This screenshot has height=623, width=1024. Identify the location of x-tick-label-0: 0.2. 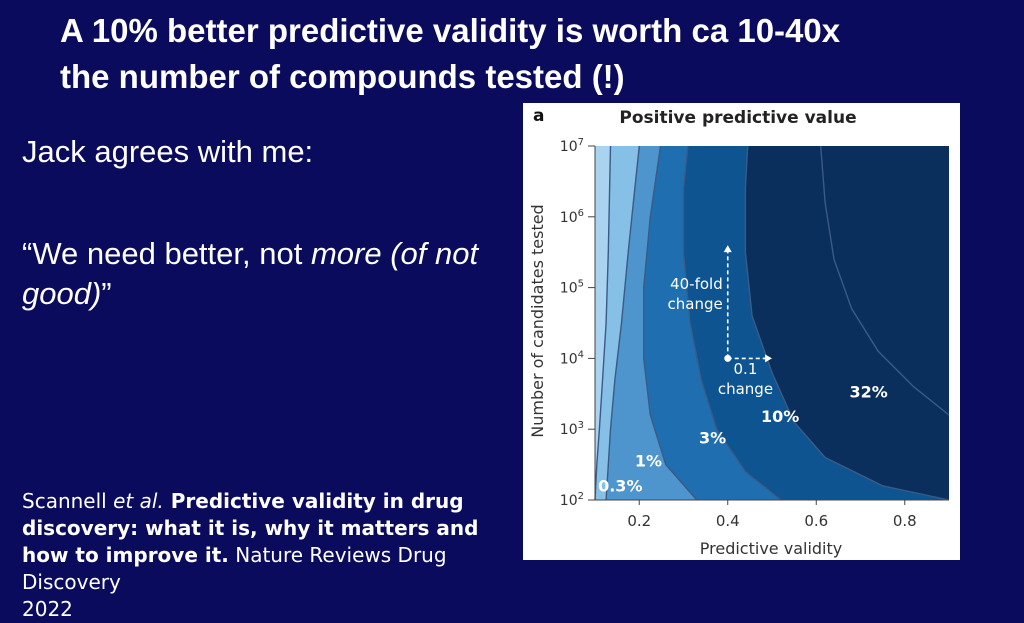
(639, 521).